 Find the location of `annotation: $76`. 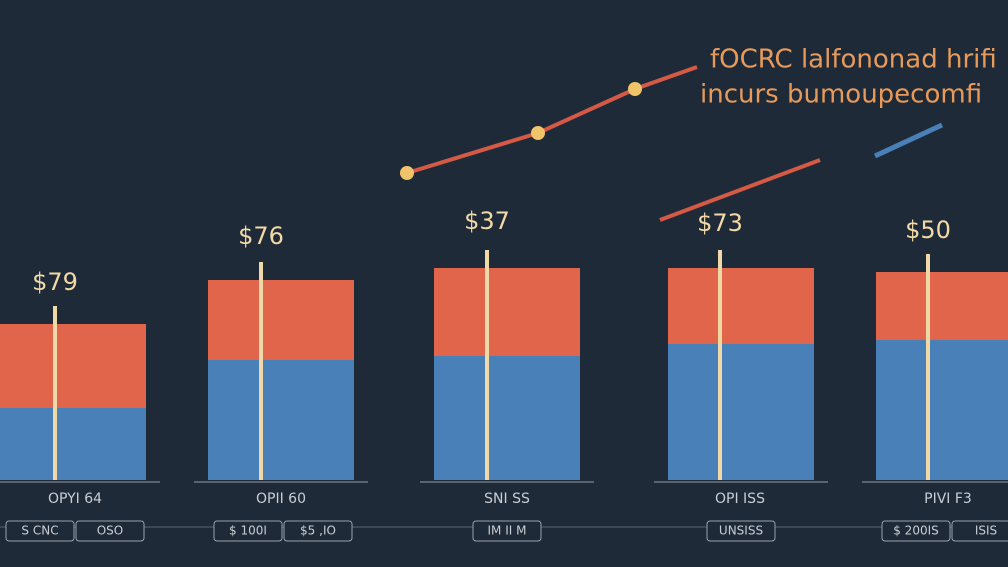

annotation: $76 is located at coordinates (261, 236).